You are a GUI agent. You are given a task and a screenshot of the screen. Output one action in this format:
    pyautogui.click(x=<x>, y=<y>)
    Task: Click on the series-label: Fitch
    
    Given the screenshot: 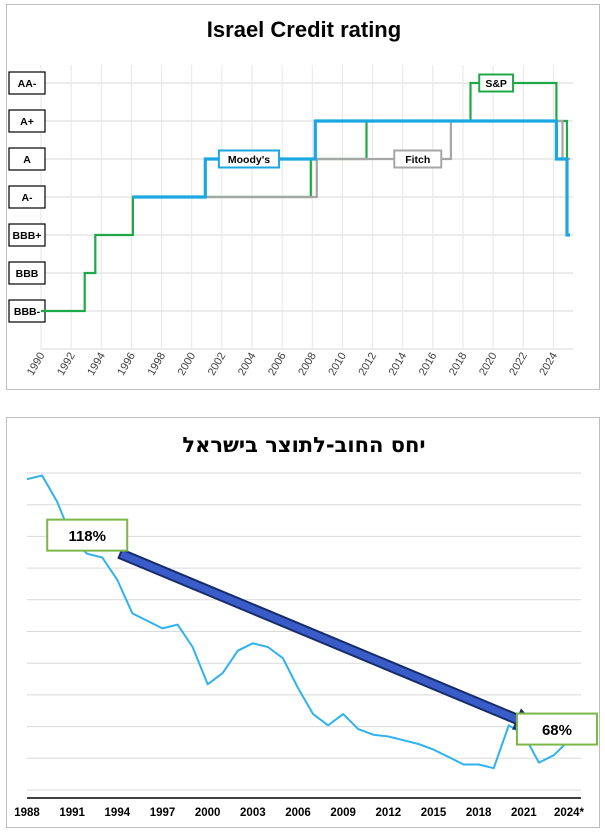 What is the action you would take?
    pyautogui.click(x=418, y=159)
    